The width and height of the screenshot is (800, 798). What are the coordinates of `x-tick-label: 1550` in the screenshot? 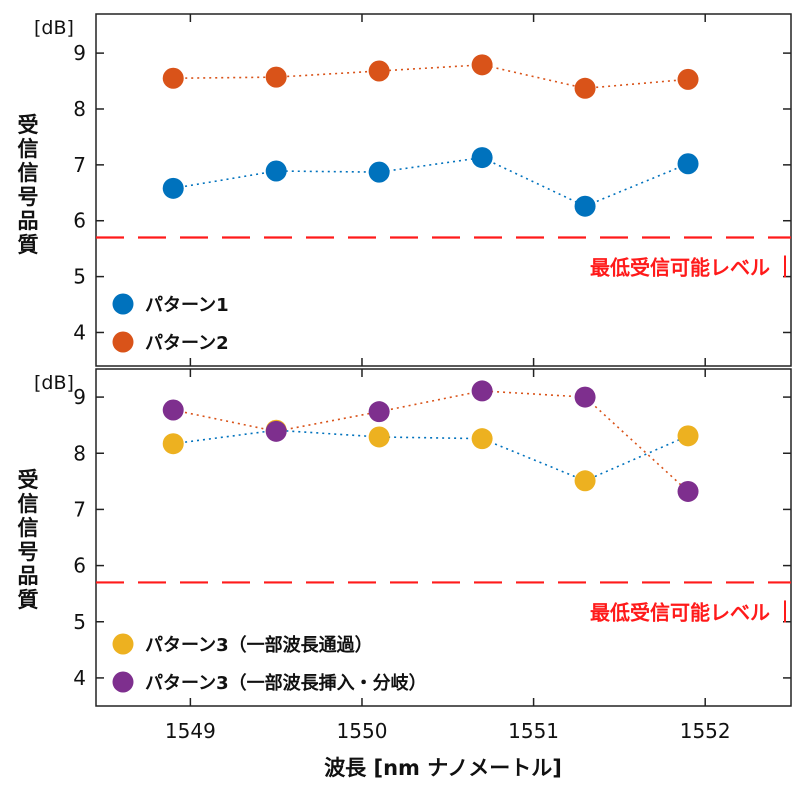 It's located at (362, 731).